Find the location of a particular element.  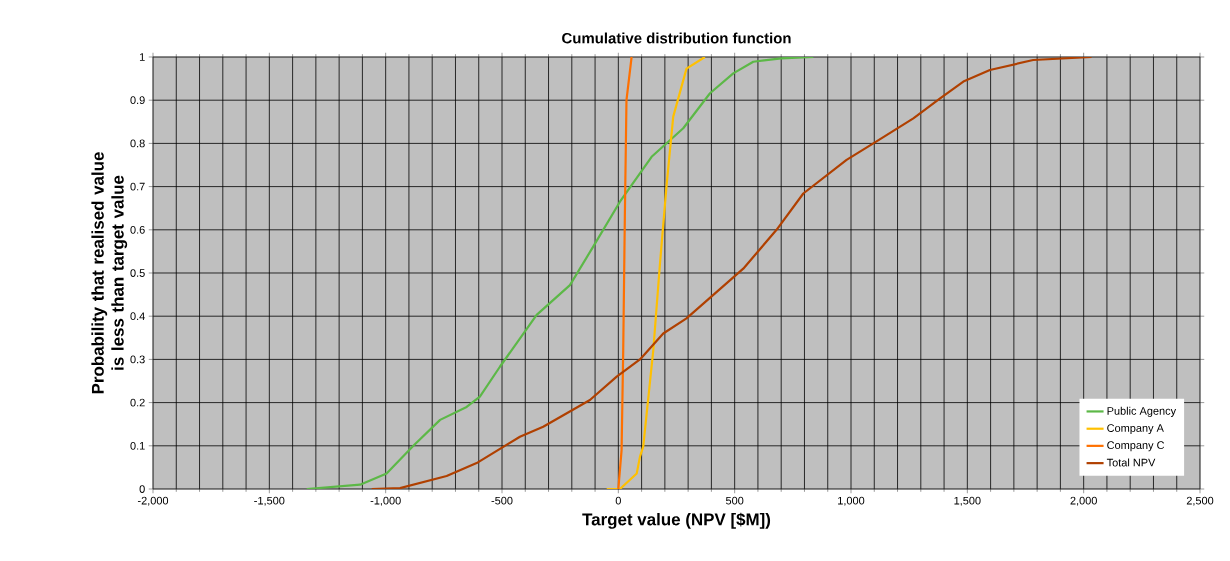

legend-label: Total NPV is located at coordinates (1131, 462).